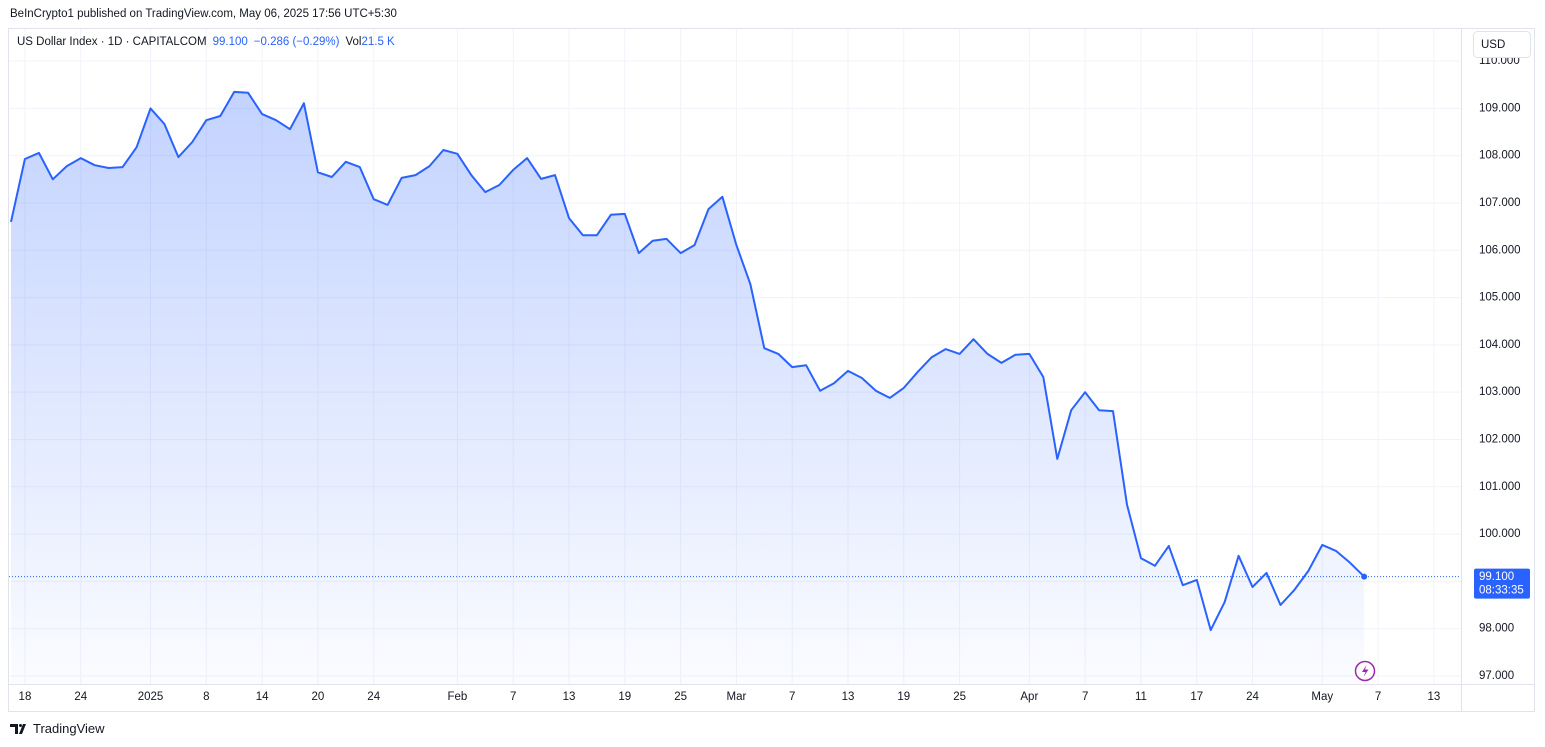 The height and width of the screenshot is (747, 1545). I want to click on y-tick-label: 104.000, so click(1500, 345).